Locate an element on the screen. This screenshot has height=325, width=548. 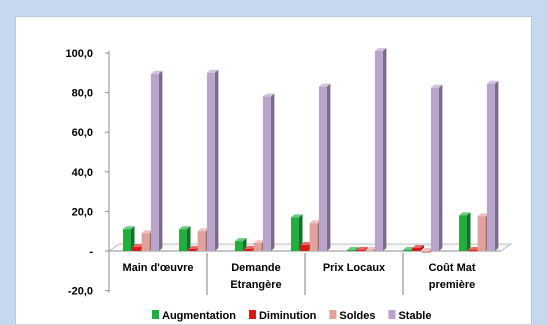
legend-item: Stable is located at coordinates (409, 316).